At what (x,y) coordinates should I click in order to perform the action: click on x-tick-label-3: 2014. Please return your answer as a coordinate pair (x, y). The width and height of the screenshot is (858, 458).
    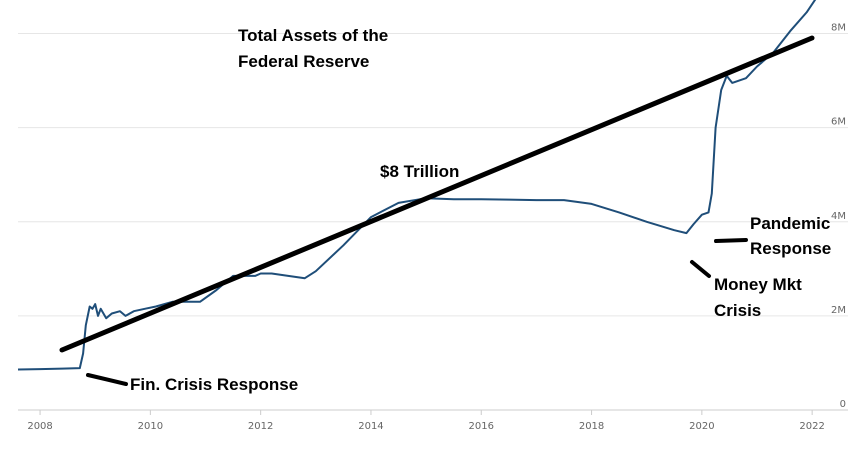
    Looking at the image, I should click on (370, 426).